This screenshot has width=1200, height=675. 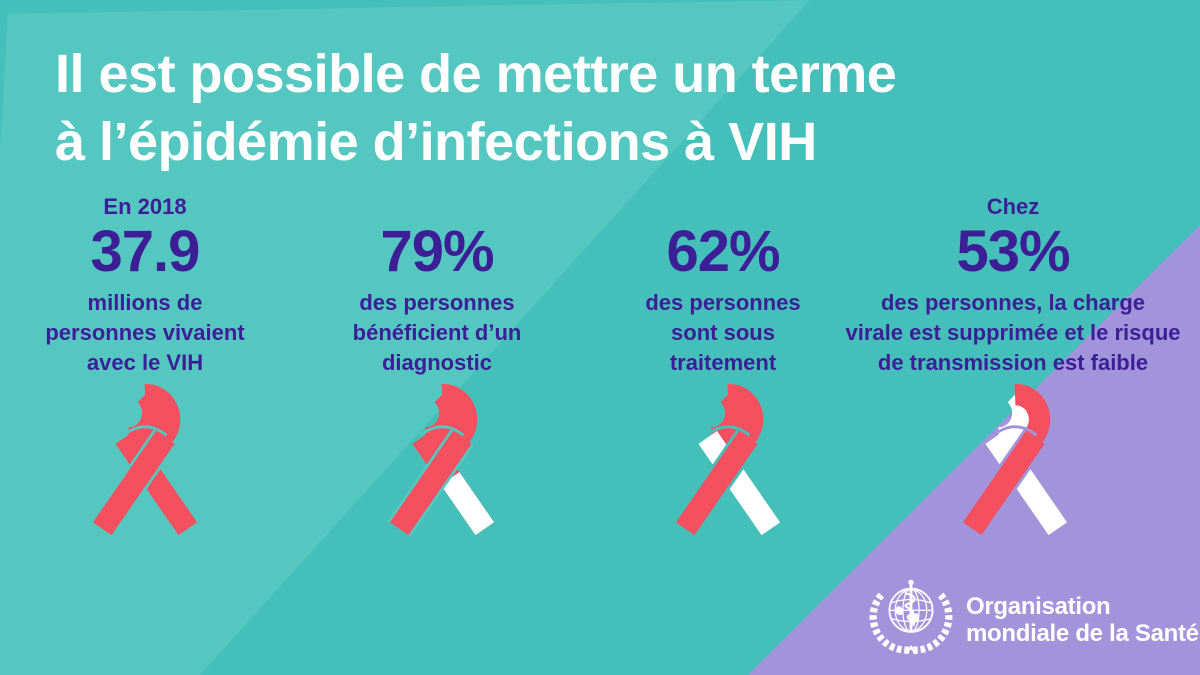 I want to click on stat-value: 79%, so click(x=437, y=251).